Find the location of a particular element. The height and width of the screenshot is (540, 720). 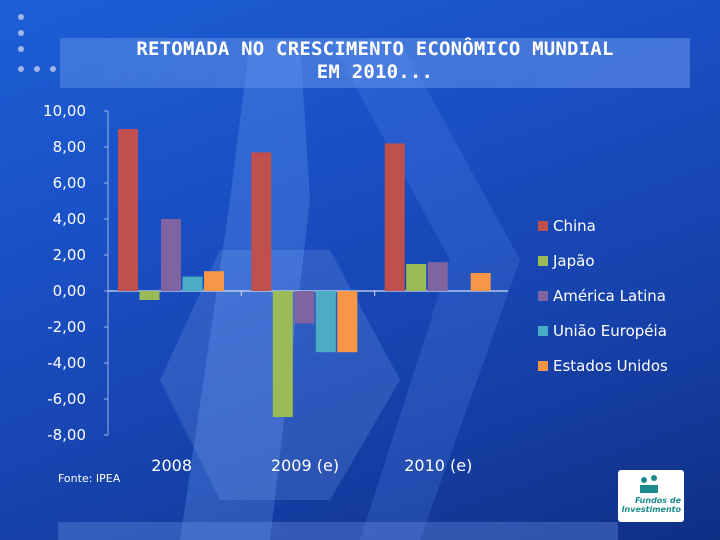

y-tick-label: 6,00 is located at coordinates (69, 183).